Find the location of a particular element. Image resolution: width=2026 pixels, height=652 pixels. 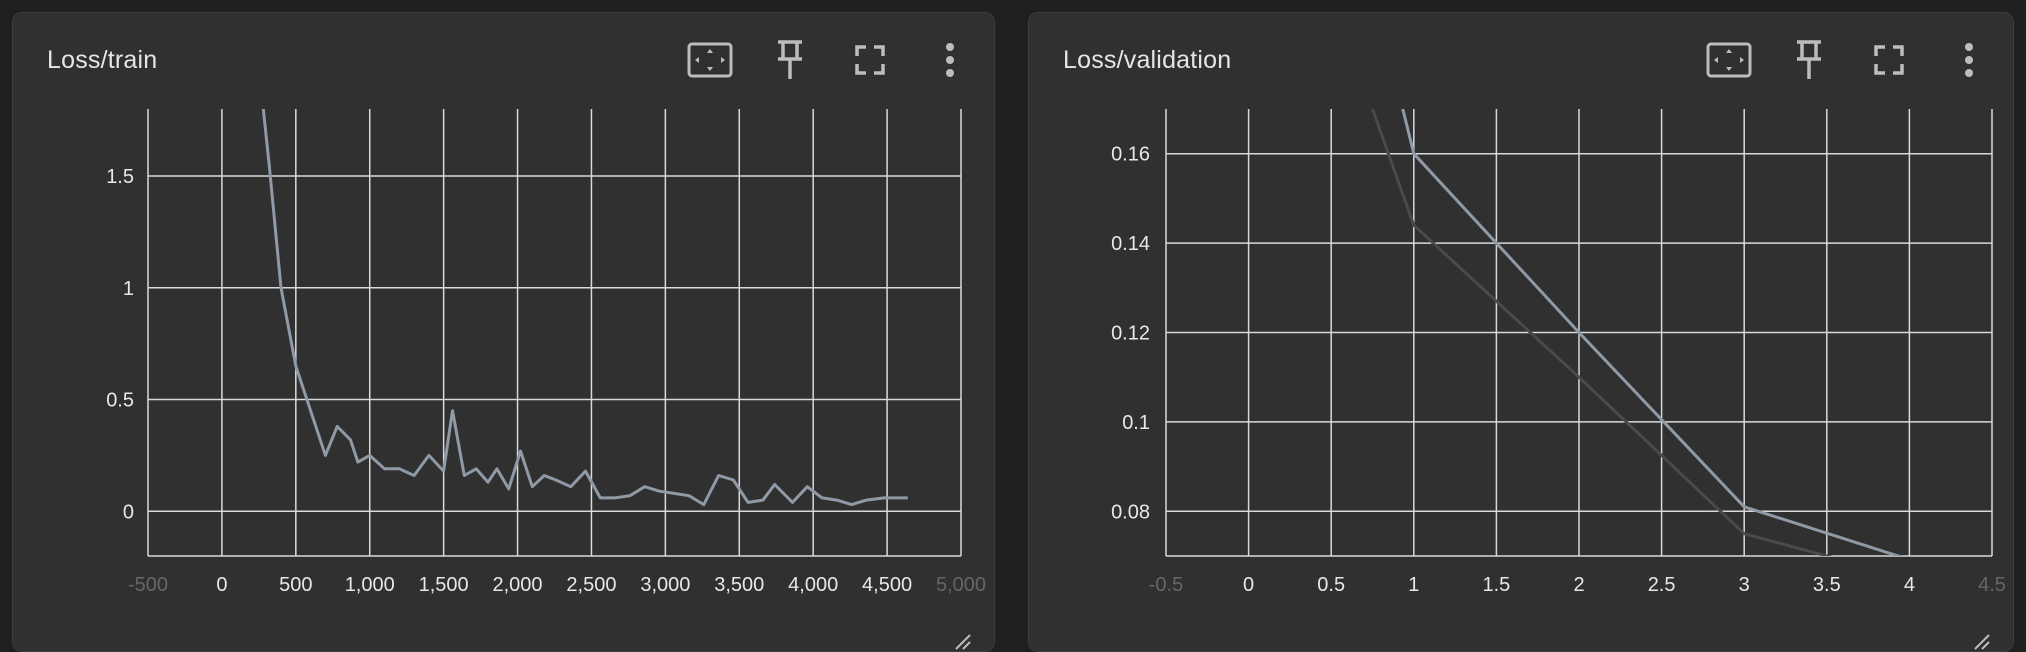

x-tick-label: 4.5 is located at coordinates (1992, 585).